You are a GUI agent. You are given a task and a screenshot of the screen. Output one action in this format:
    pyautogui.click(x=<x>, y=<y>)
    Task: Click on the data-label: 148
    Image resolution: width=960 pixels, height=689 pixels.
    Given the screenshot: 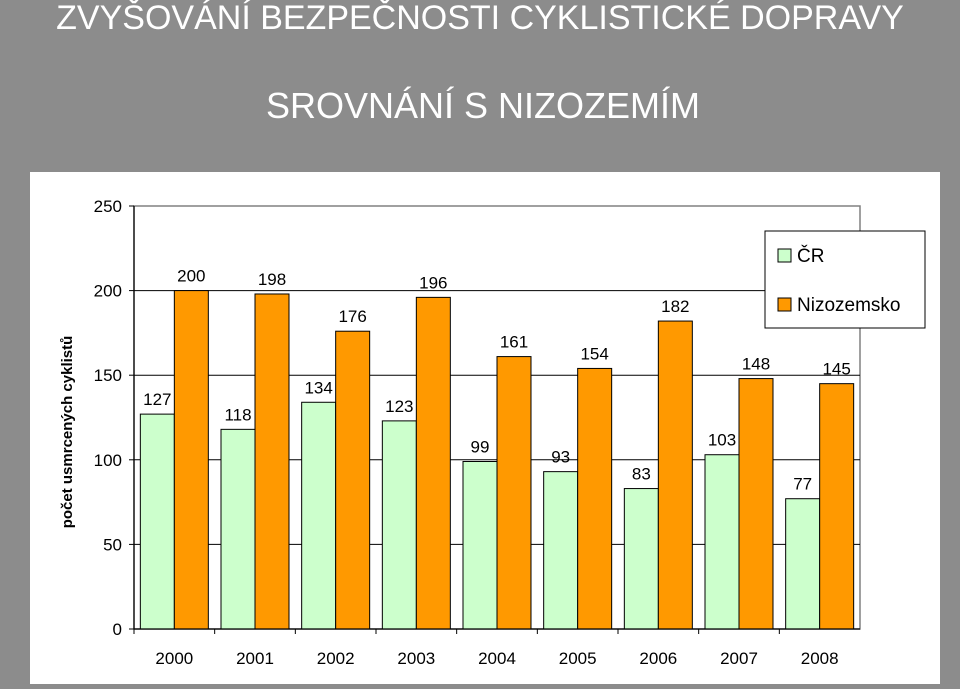 What is the action you would take?
    pyautogui.click(x=756, y=364)
    